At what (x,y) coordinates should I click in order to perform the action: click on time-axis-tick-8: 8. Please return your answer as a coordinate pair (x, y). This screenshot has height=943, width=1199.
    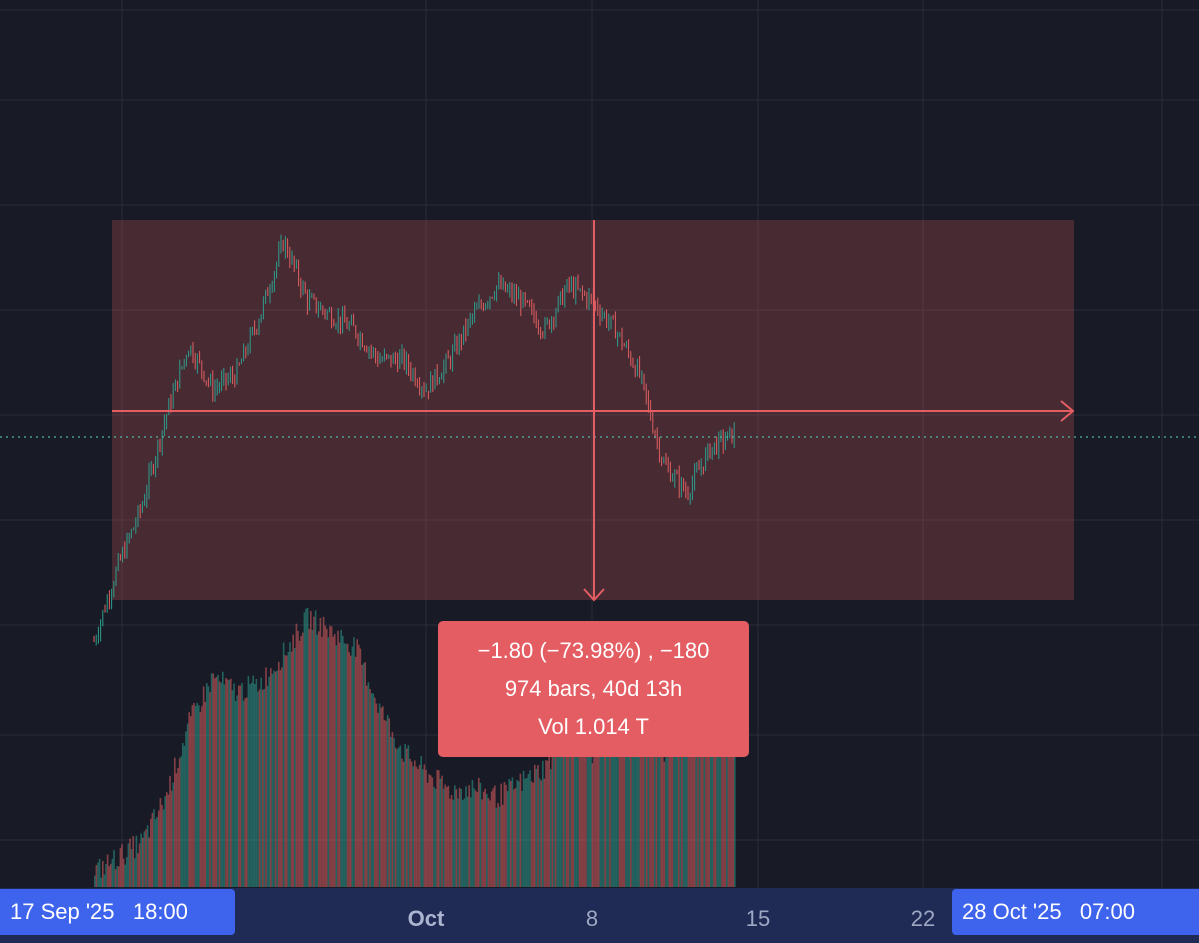
    Looking at the image, I should click on (592, 918).